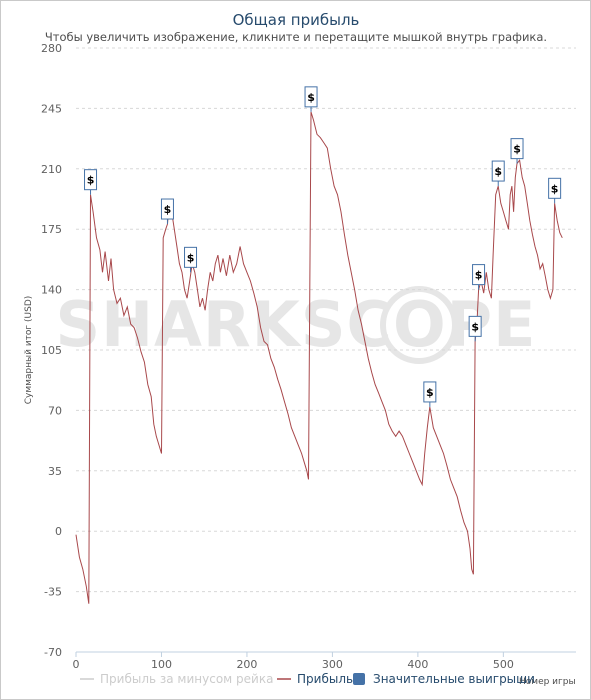 The width and height of the screenshot is (591, 700). Describe the element at coordinates (51, 229) in the screenshot. I see `y-tick-label: 175` at that location.